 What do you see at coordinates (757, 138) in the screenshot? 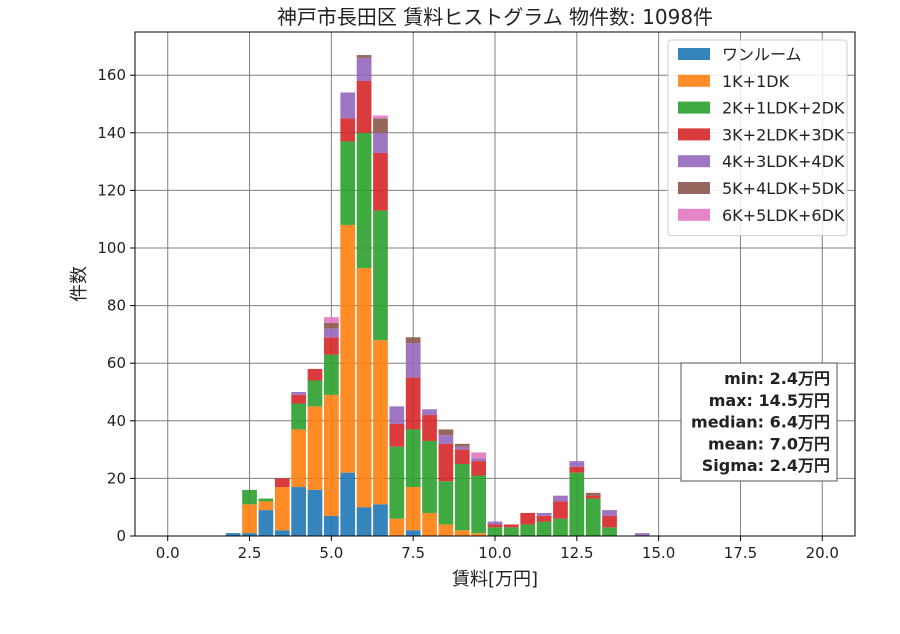
I see `legend-frame` at bounding box center [757, 138].